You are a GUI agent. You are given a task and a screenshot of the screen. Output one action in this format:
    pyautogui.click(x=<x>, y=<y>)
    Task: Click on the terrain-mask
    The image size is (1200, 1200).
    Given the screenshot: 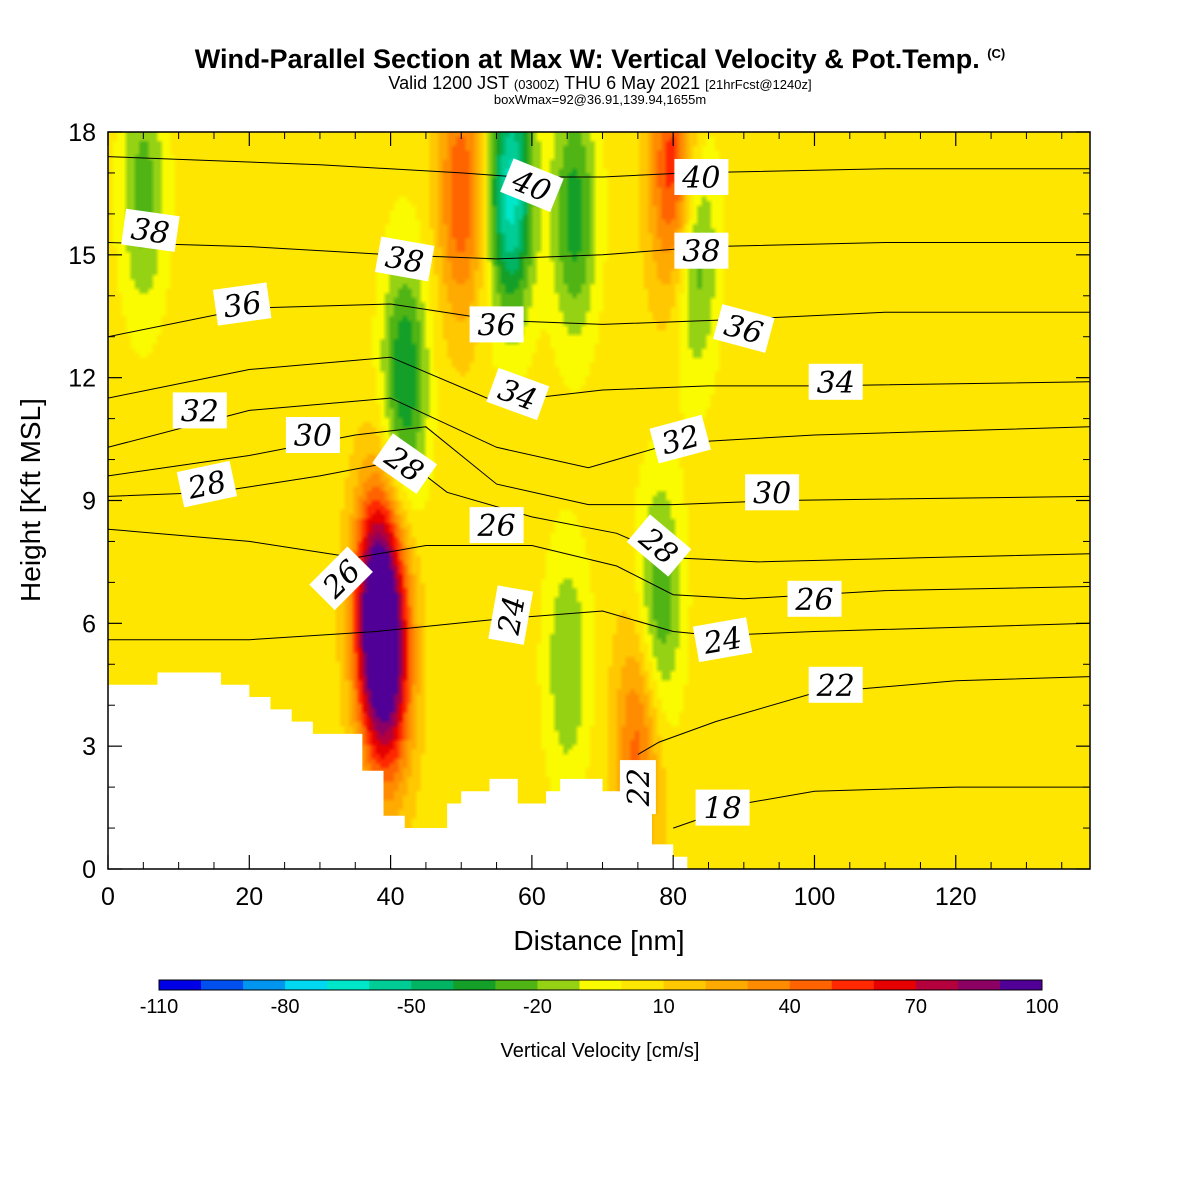 What is the action you would take?
    pyautogui.click(x=398, y=770)
    